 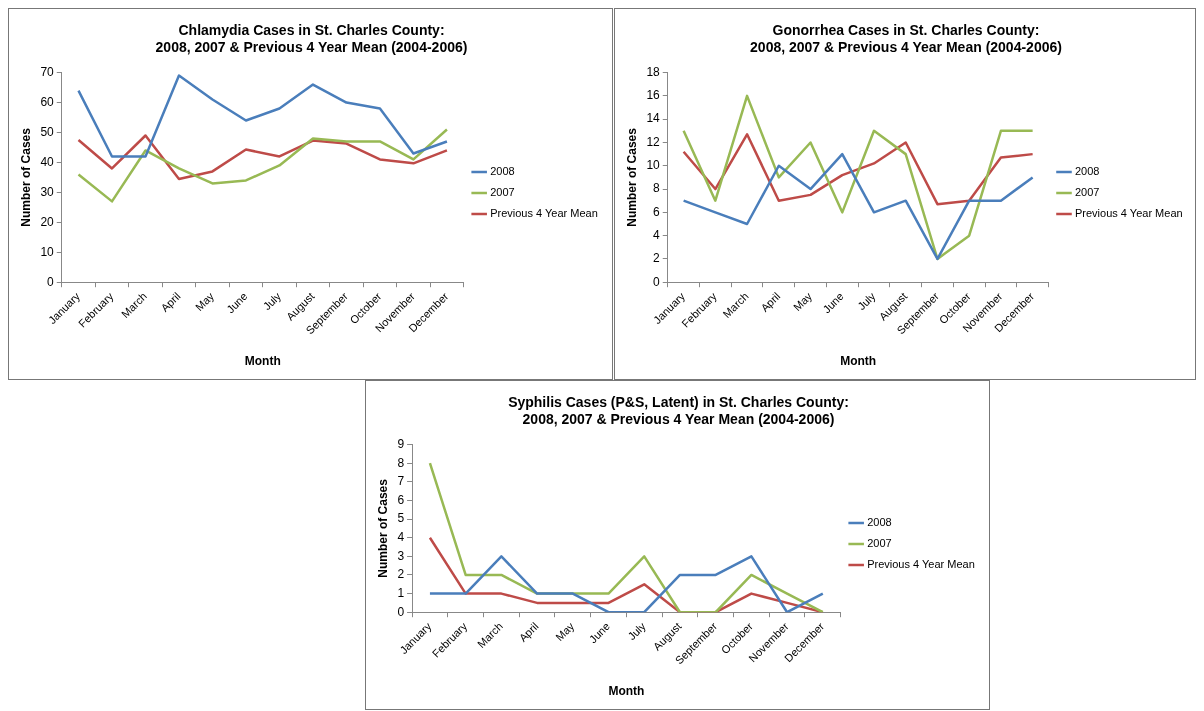 What do you see at coordinates (653, 118) in the screenshot?
I see `y-tick-label: 14` at bounding box center [653, 118].